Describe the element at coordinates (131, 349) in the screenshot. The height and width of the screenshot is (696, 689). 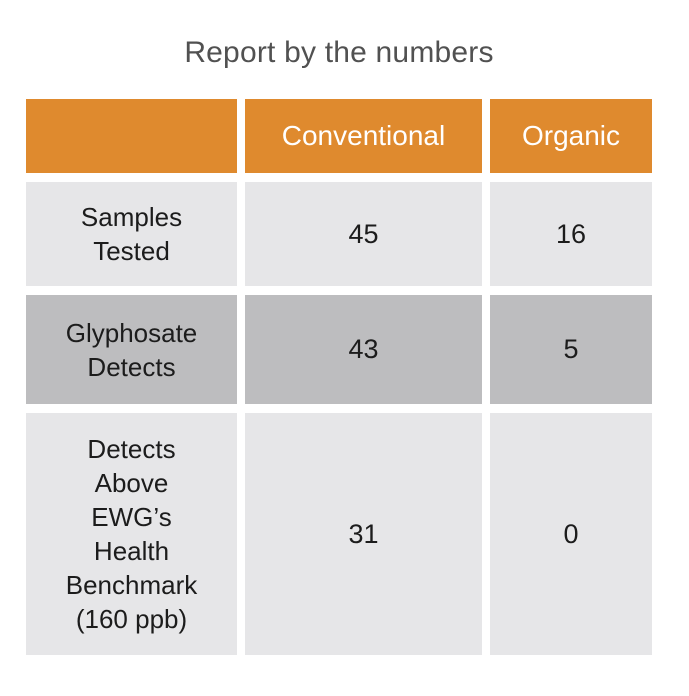
I see `row-label-glyphosate-detects: Glyphosate Detects` at that location.